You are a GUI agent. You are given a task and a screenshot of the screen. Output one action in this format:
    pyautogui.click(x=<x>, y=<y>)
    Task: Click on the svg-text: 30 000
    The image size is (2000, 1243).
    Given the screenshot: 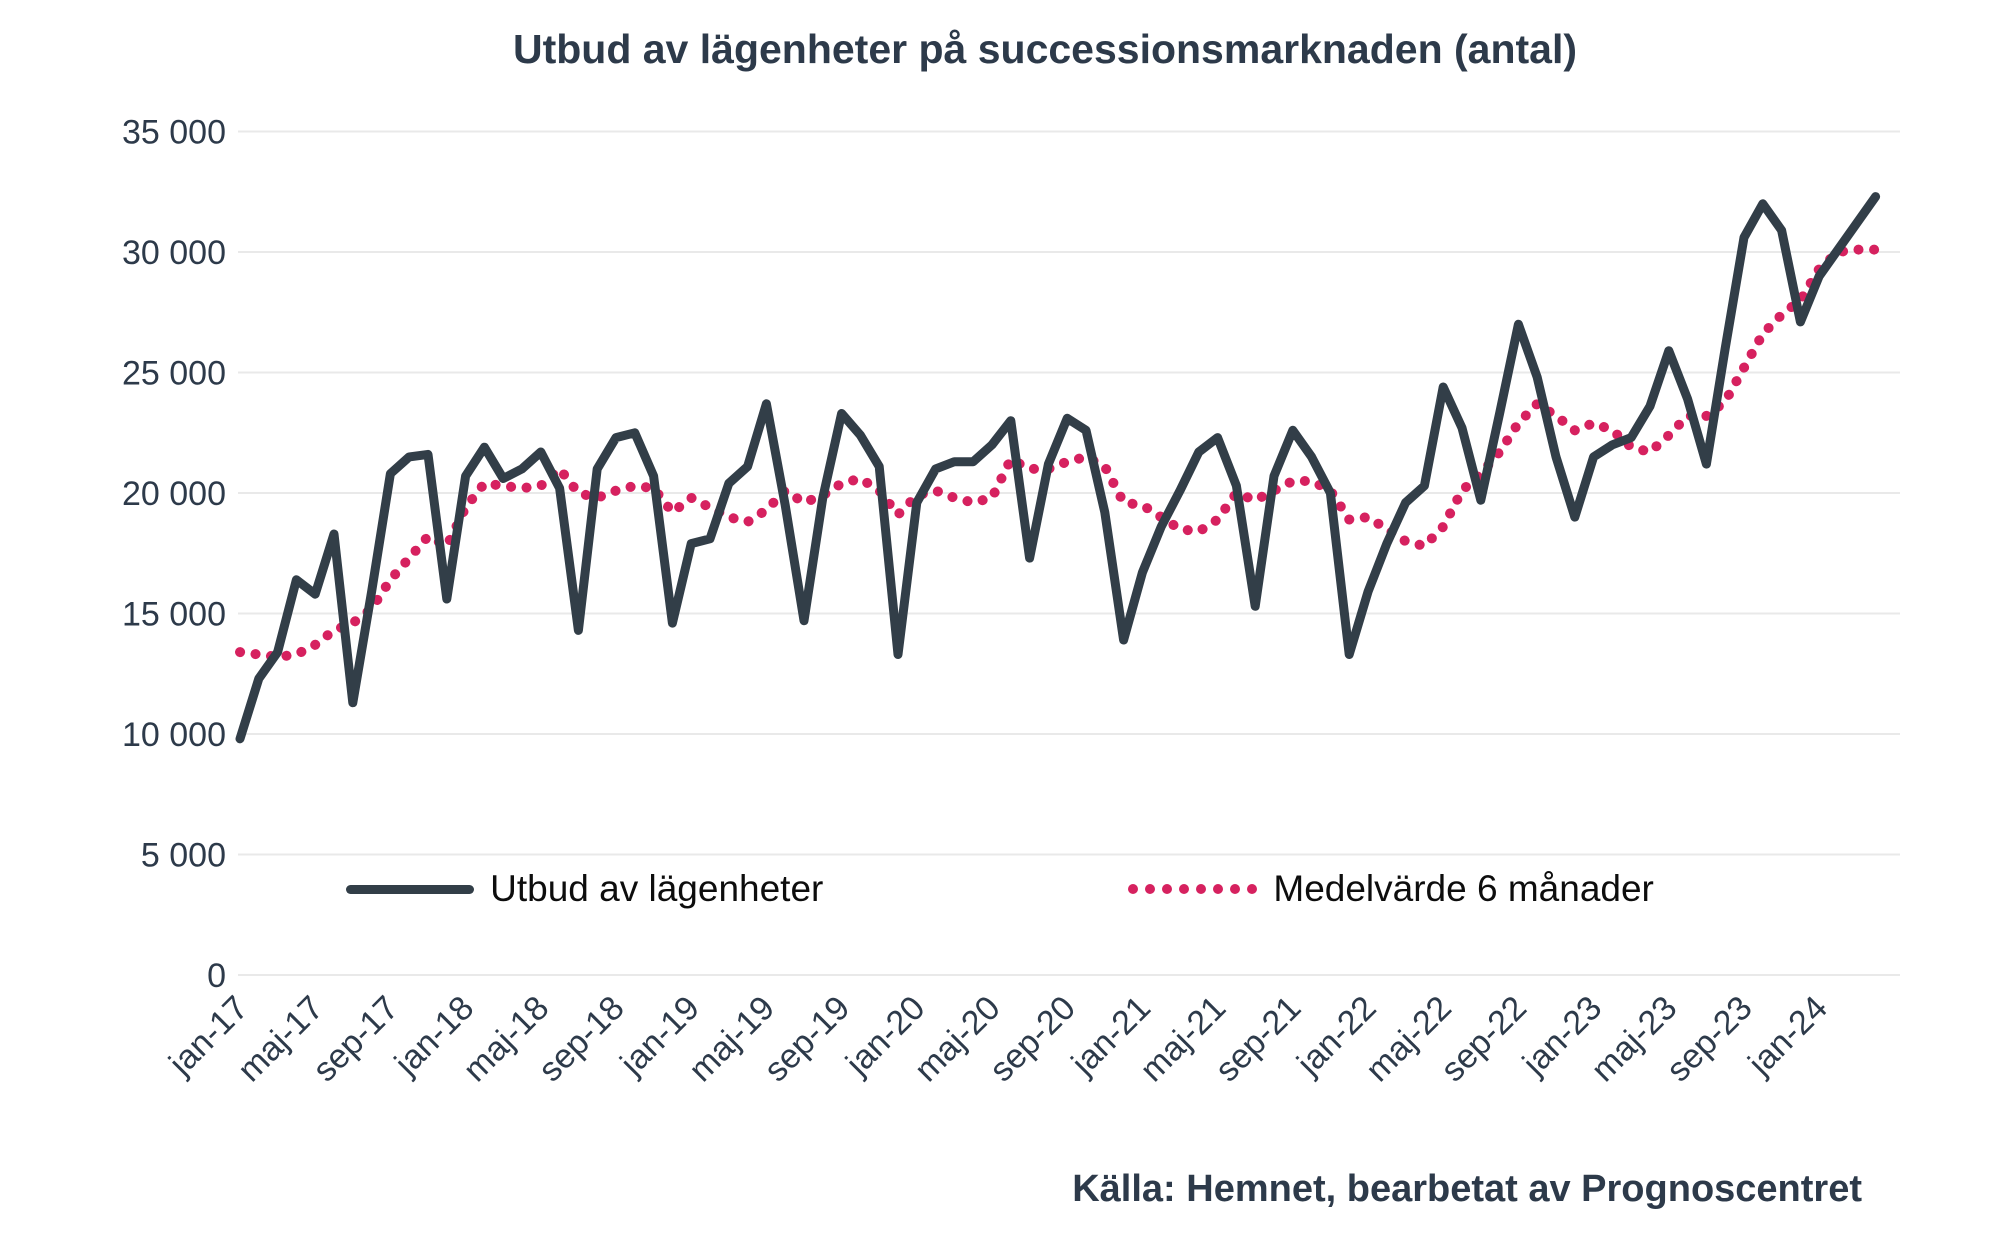 What is the action you would take?
    pyautogui.click(x=174, y=253)
    